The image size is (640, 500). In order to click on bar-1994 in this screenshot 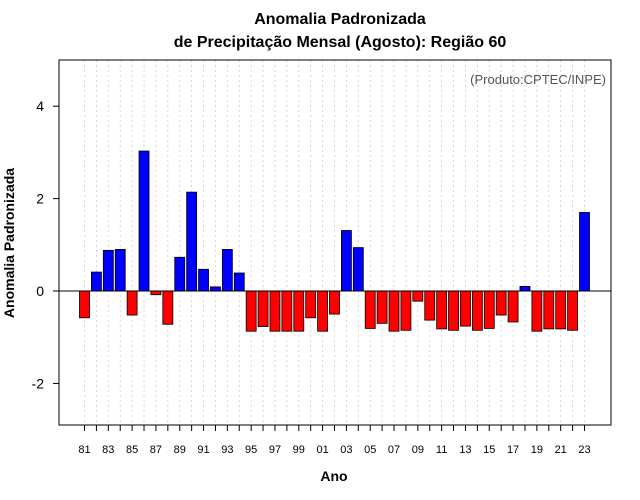, I will do `click(239, 282)`.